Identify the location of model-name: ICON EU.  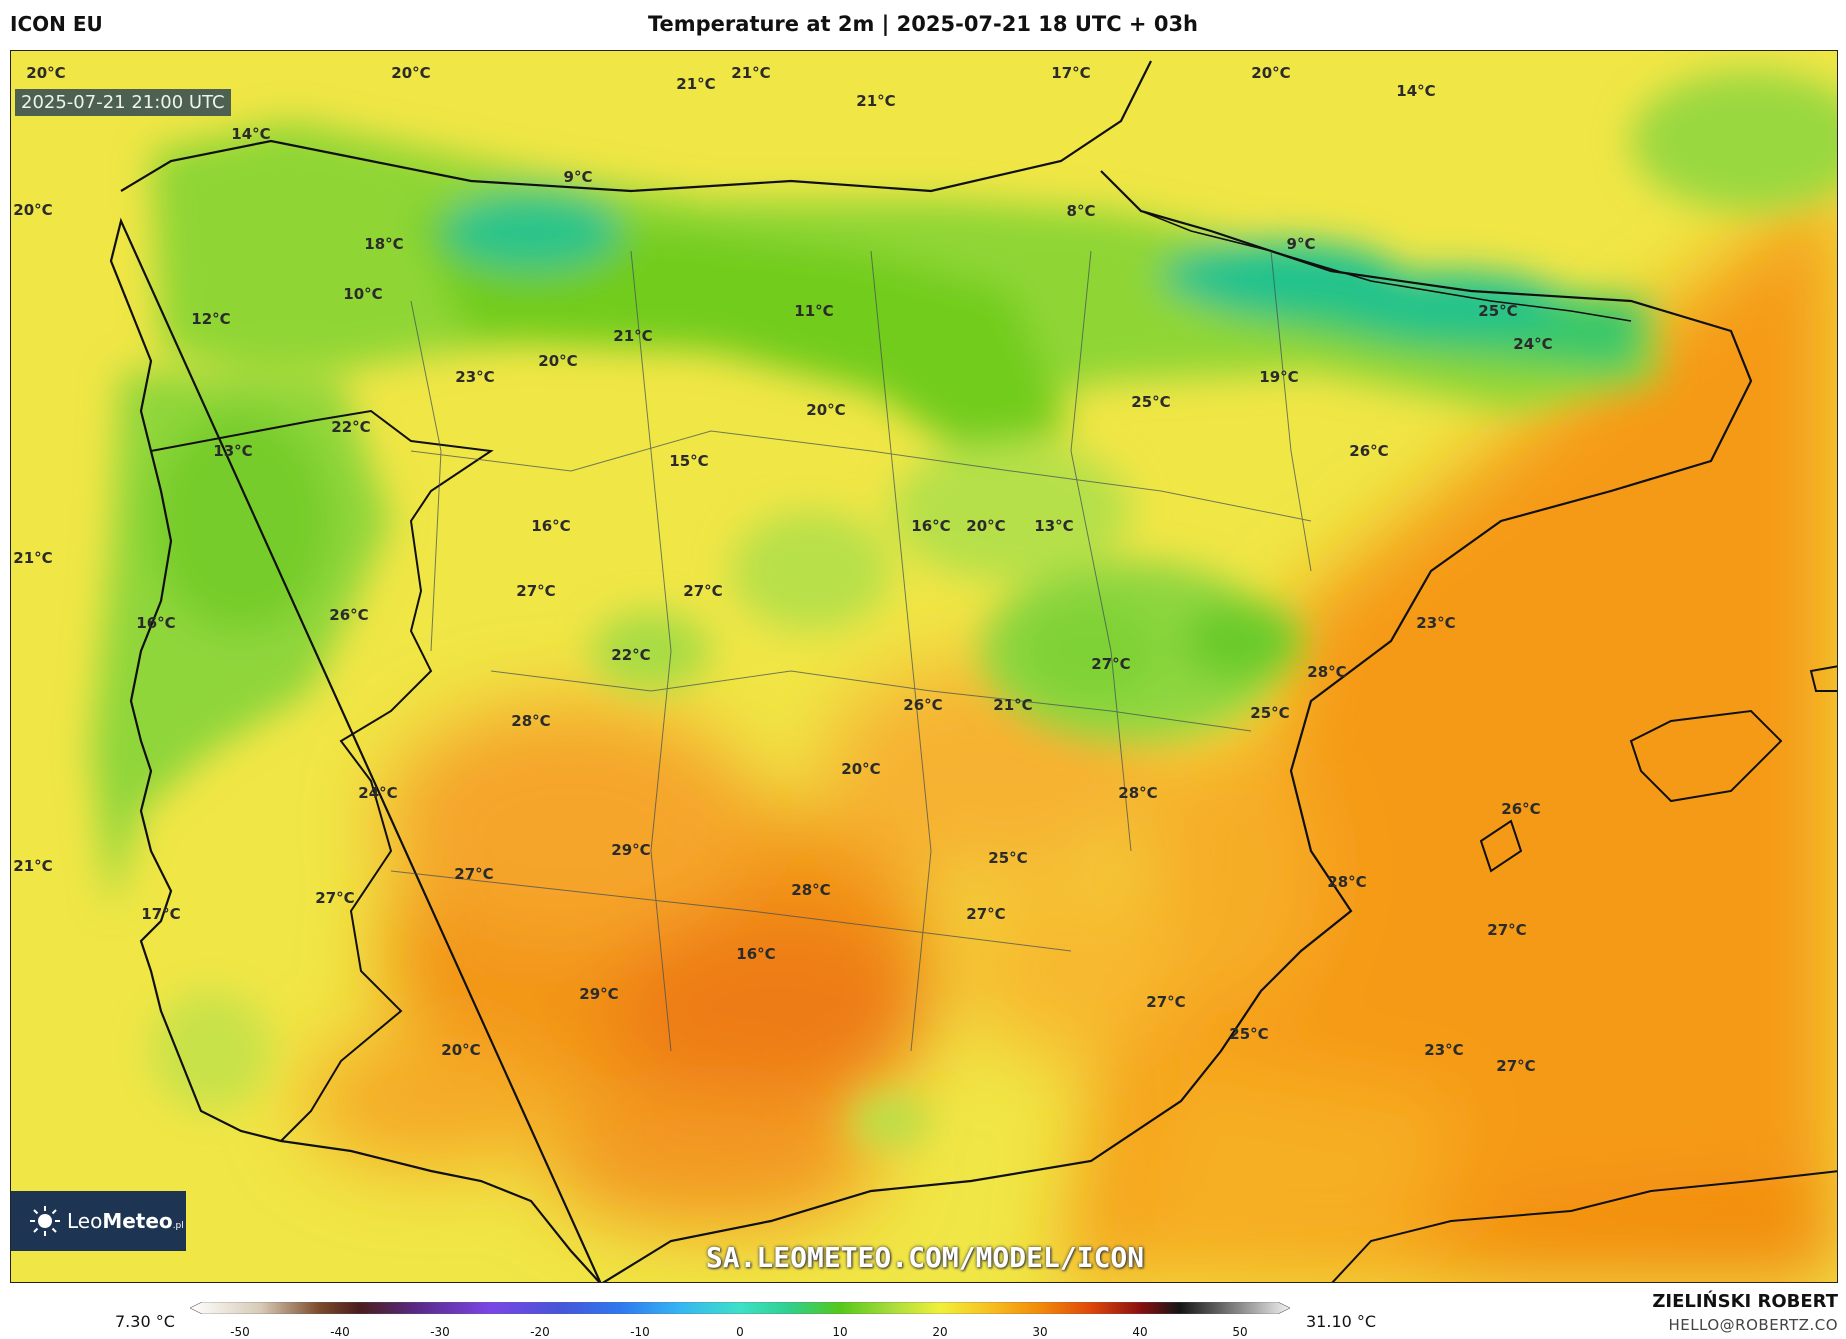
(56, 24).